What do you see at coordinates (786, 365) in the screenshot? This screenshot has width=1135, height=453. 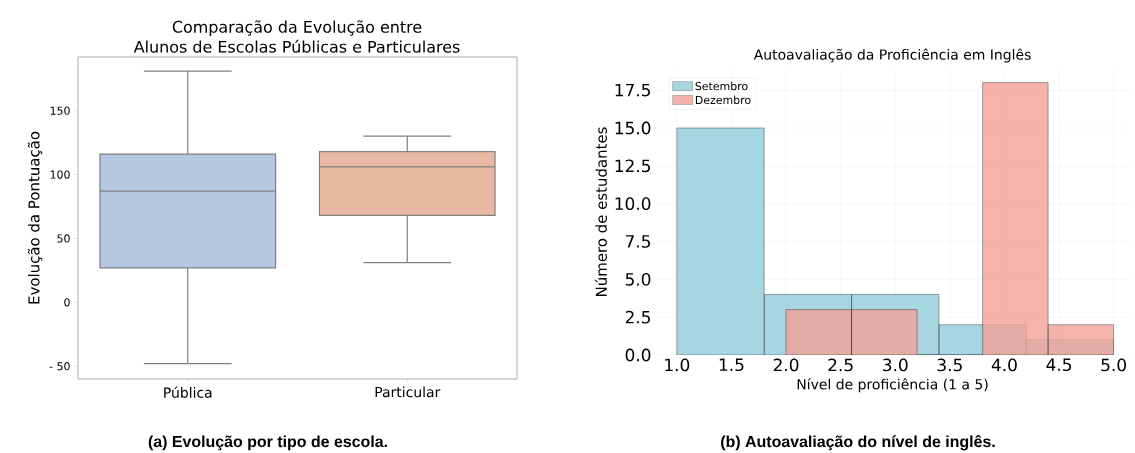 I see `x-tick-label: 2.0` at bounding box center [786, 365].